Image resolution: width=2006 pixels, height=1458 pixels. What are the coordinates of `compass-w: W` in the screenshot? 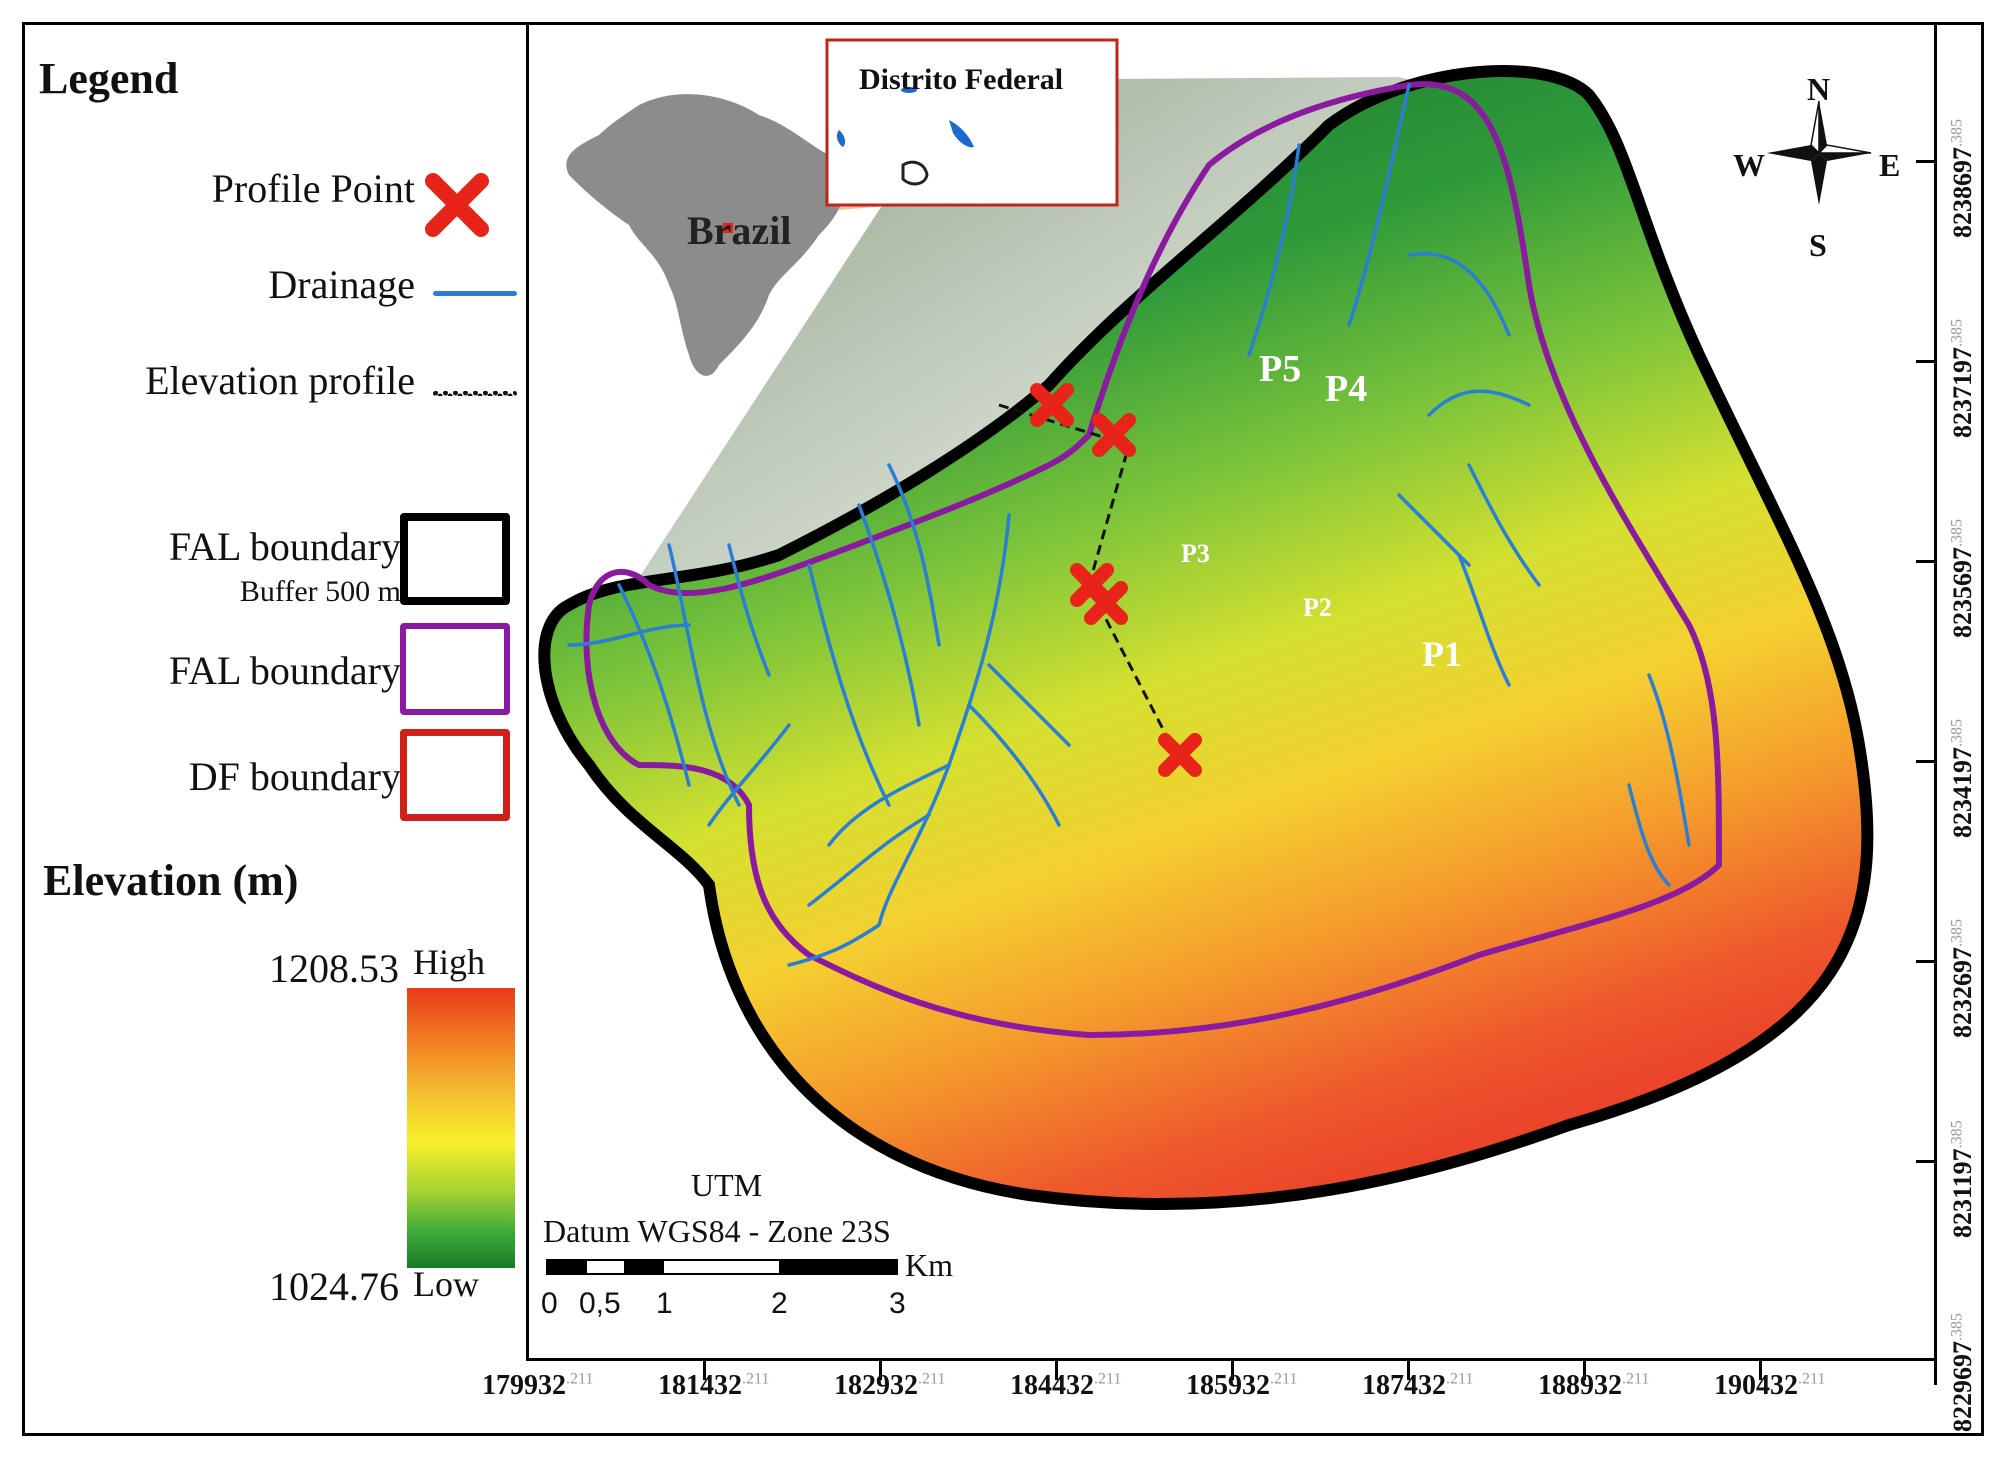 It's located at (1749, 165).